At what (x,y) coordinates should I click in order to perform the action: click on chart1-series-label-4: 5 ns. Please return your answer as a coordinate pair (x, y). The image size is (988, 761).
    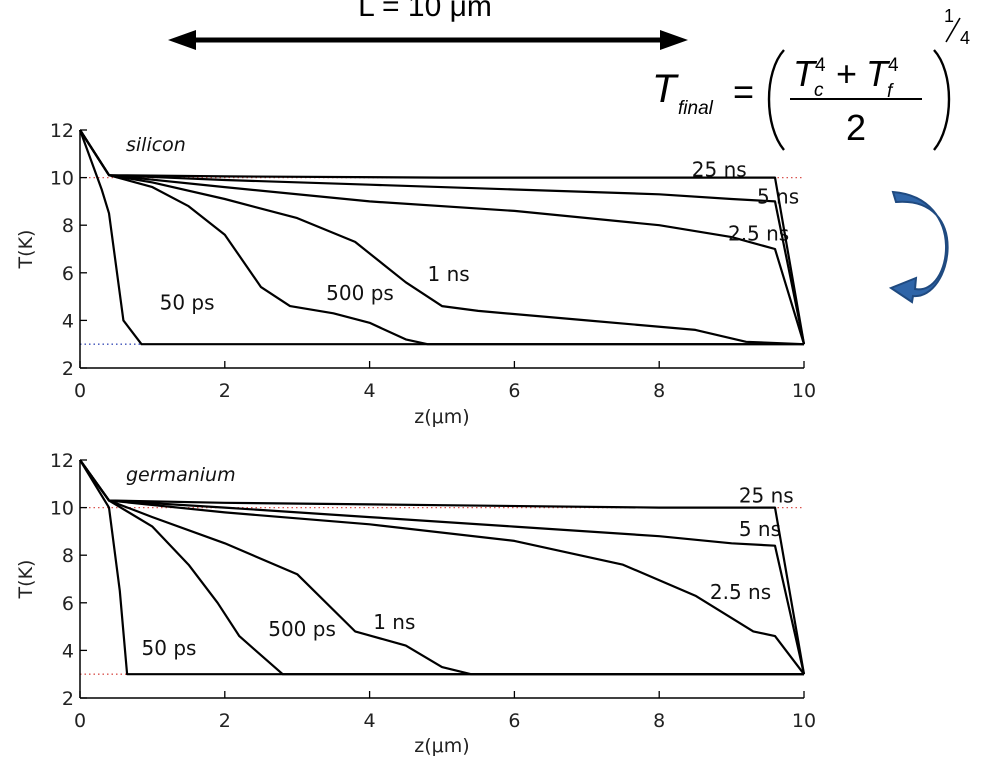
    Looking at the image, I should click on (760, 529).